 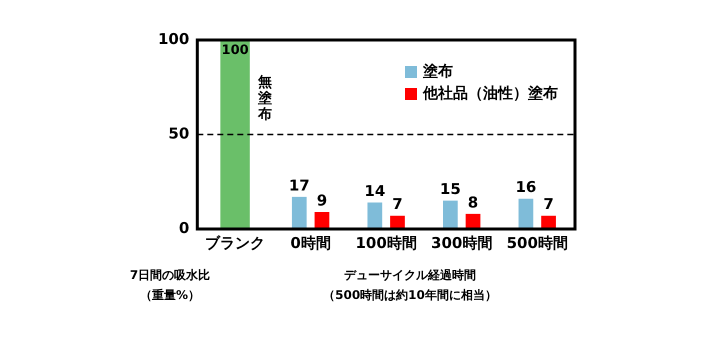 What do you see at coordinates (235, 243) in the screenshot?
I see `x-tick-label: ブランク` at bounding box center [235, 243].